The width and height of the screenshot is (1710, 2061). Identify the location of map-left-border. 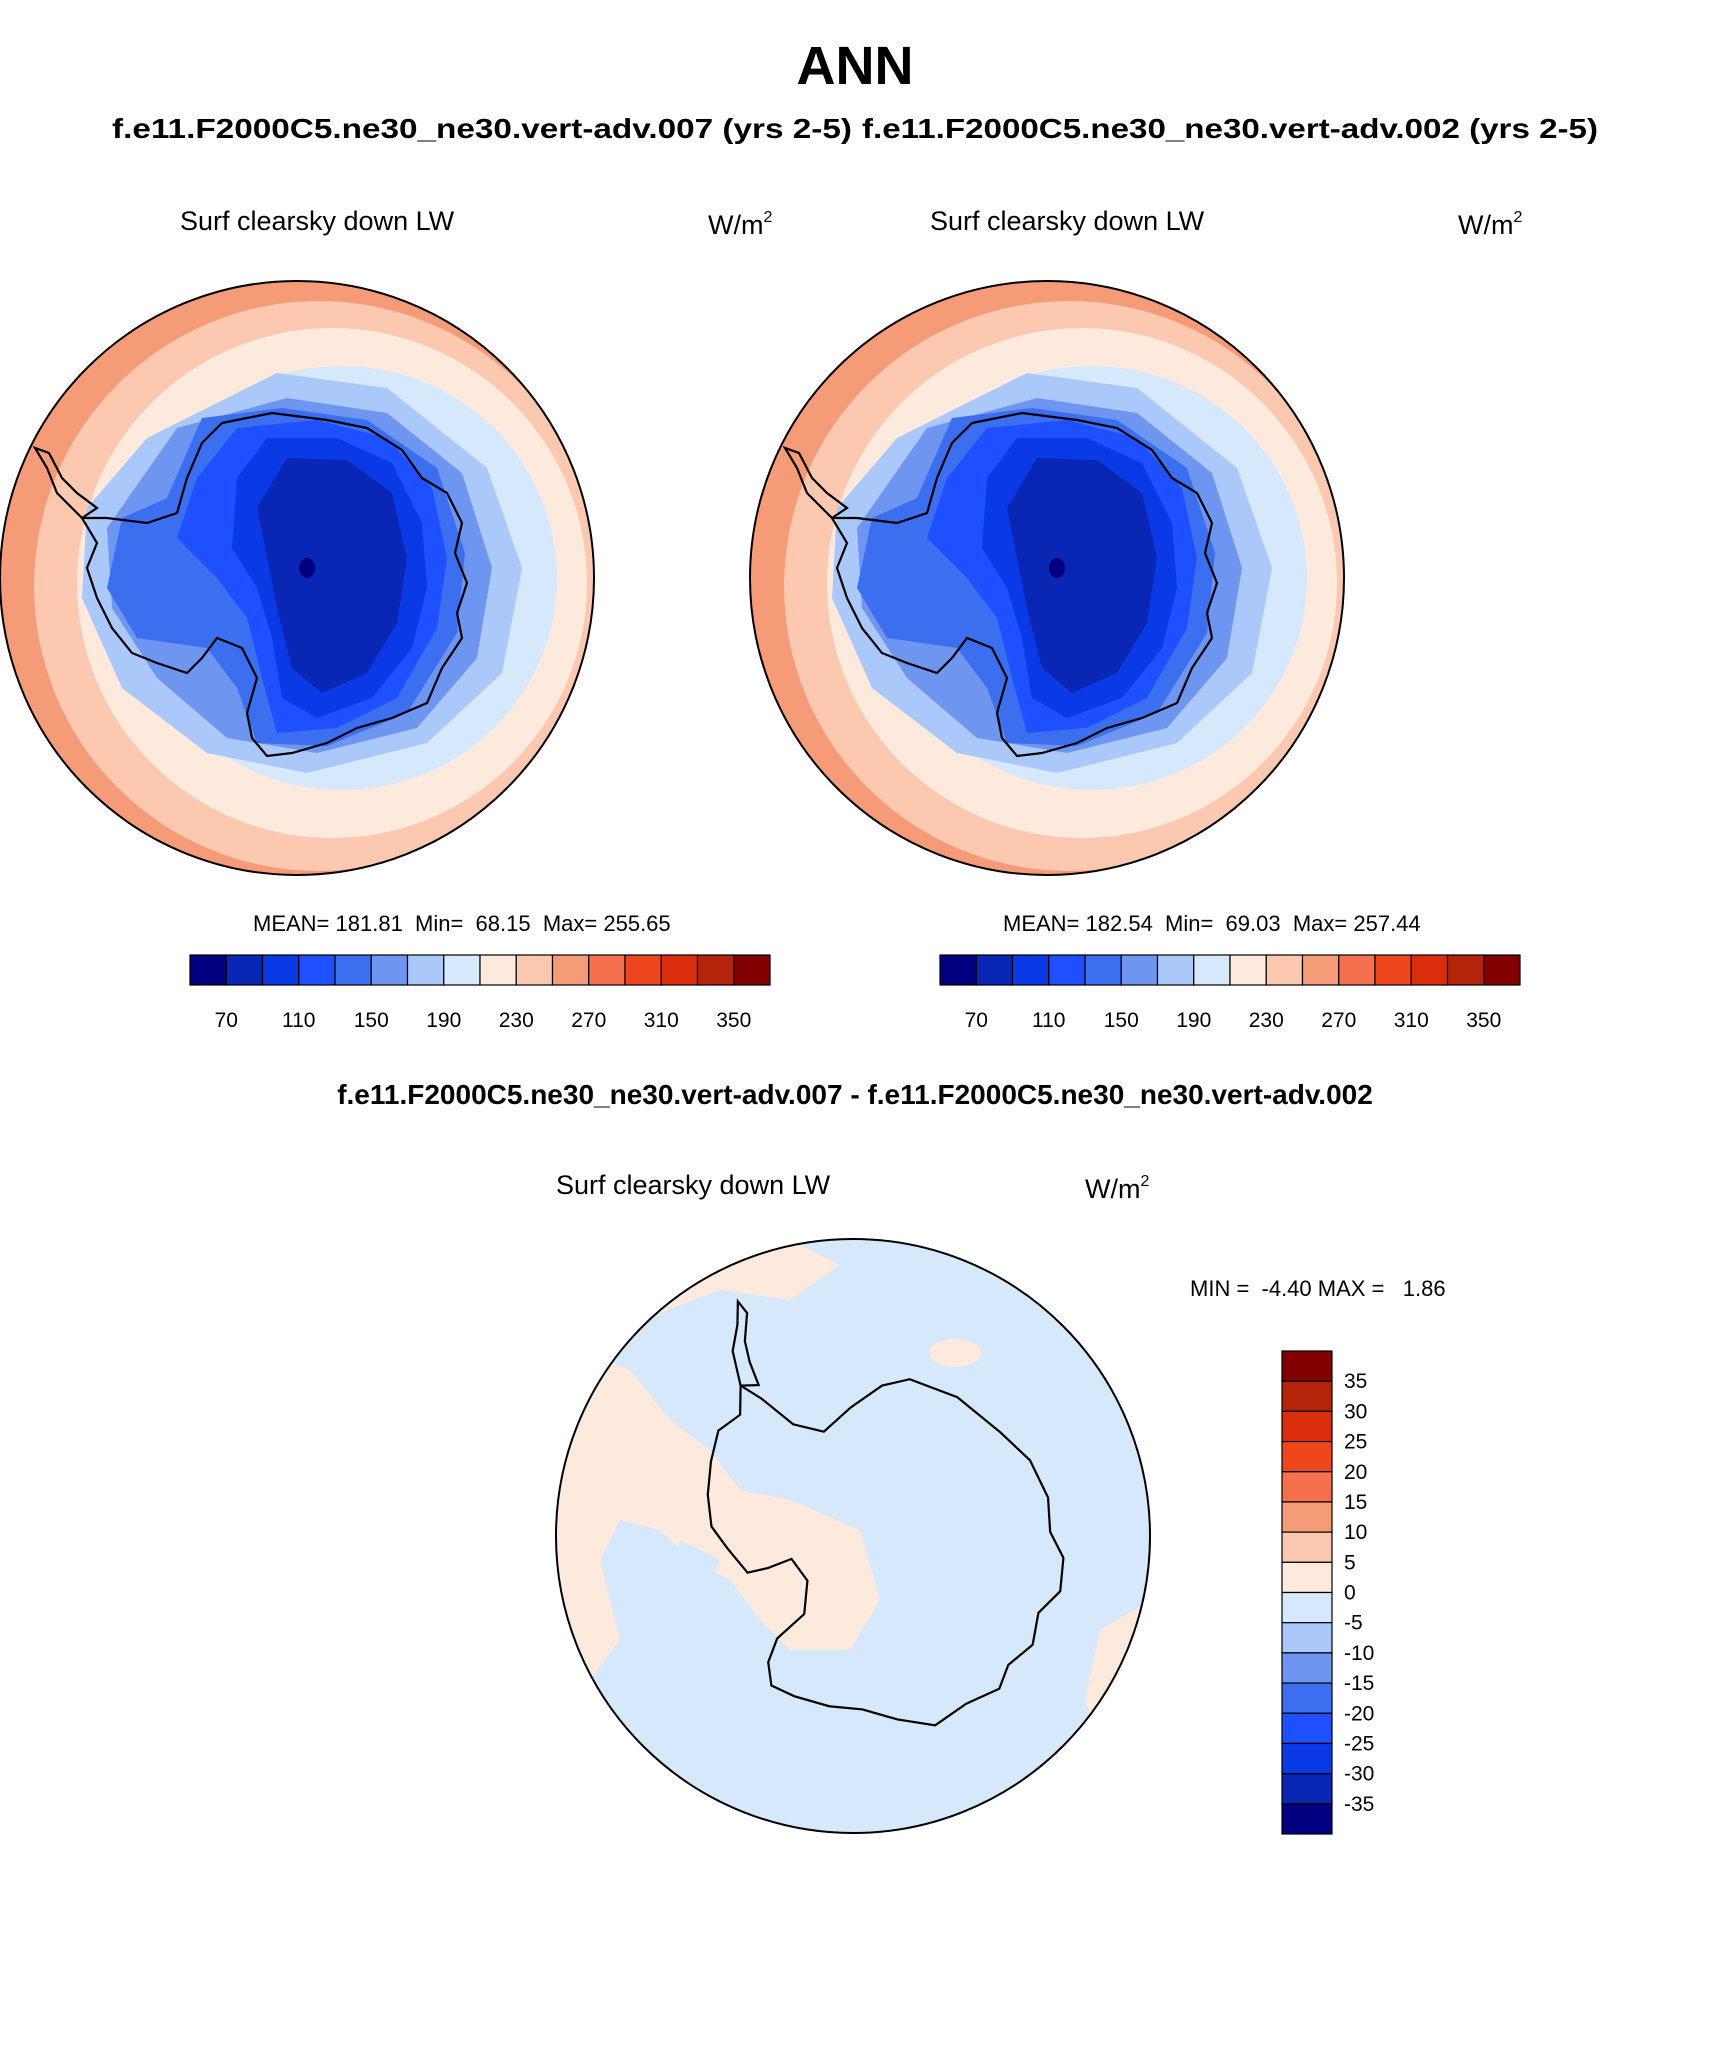
(297, 578).